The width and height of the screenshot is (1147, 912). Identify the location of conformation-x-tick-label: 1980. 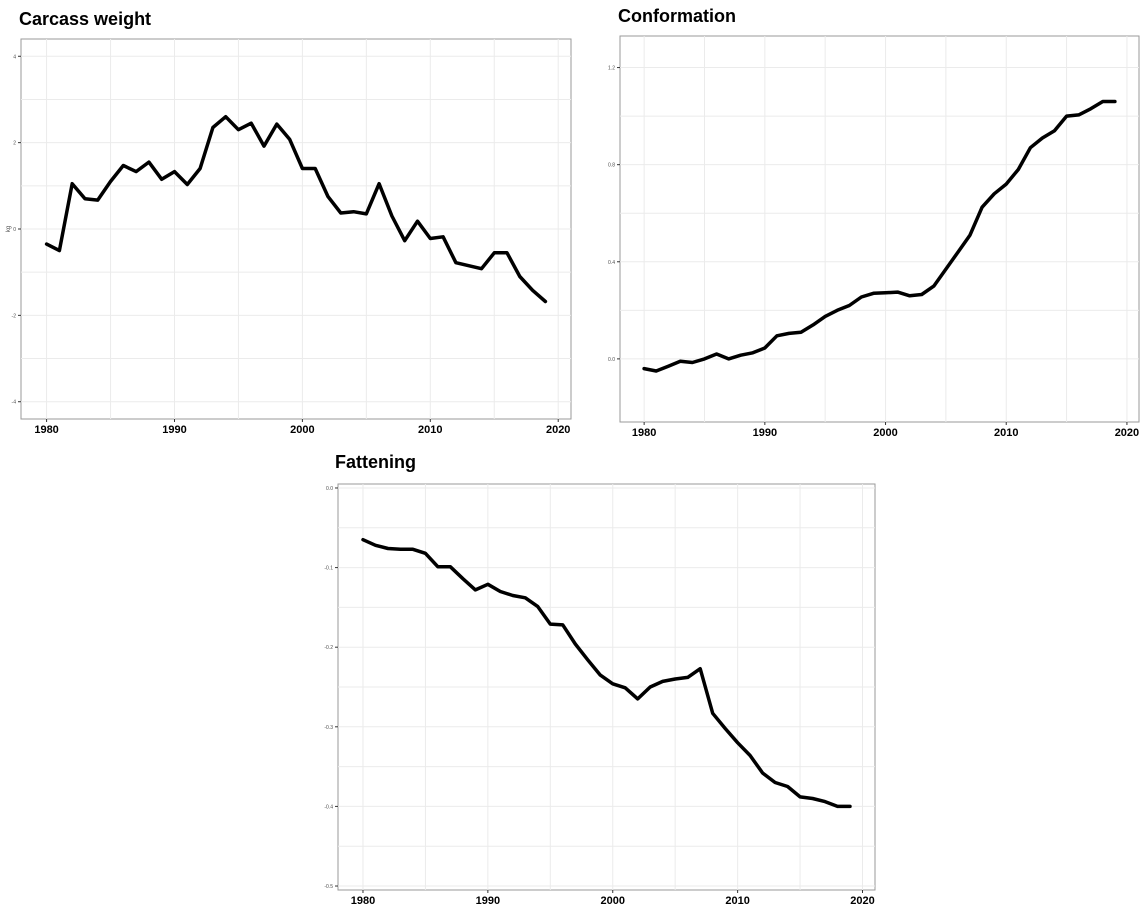
(644, 433).